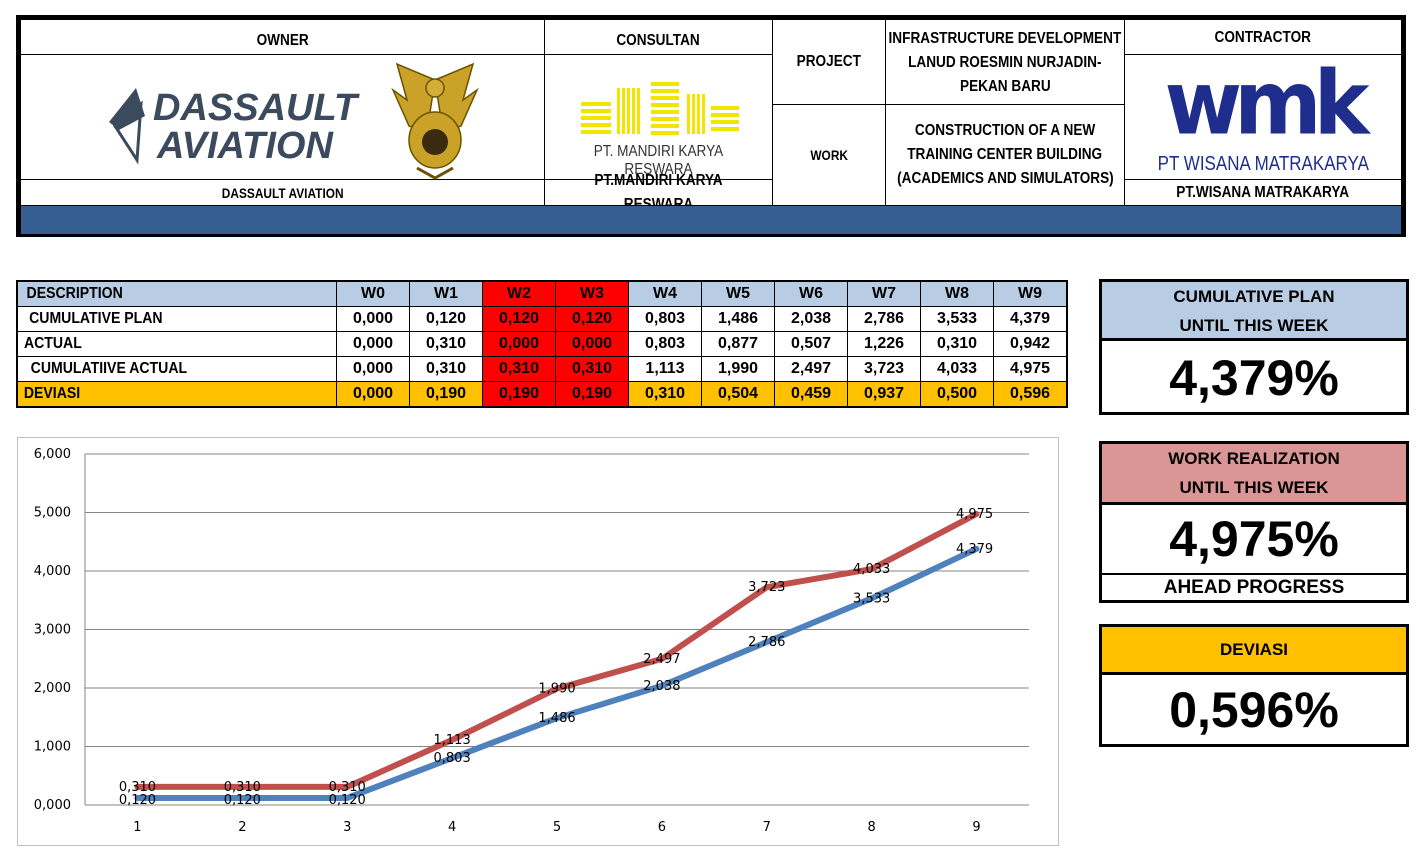 Image resolution: width=1422 pixels, height=862 pixels. Describe the element at coordinates (373, 293) in the screenshot. I see `column-header: W0` at that location.